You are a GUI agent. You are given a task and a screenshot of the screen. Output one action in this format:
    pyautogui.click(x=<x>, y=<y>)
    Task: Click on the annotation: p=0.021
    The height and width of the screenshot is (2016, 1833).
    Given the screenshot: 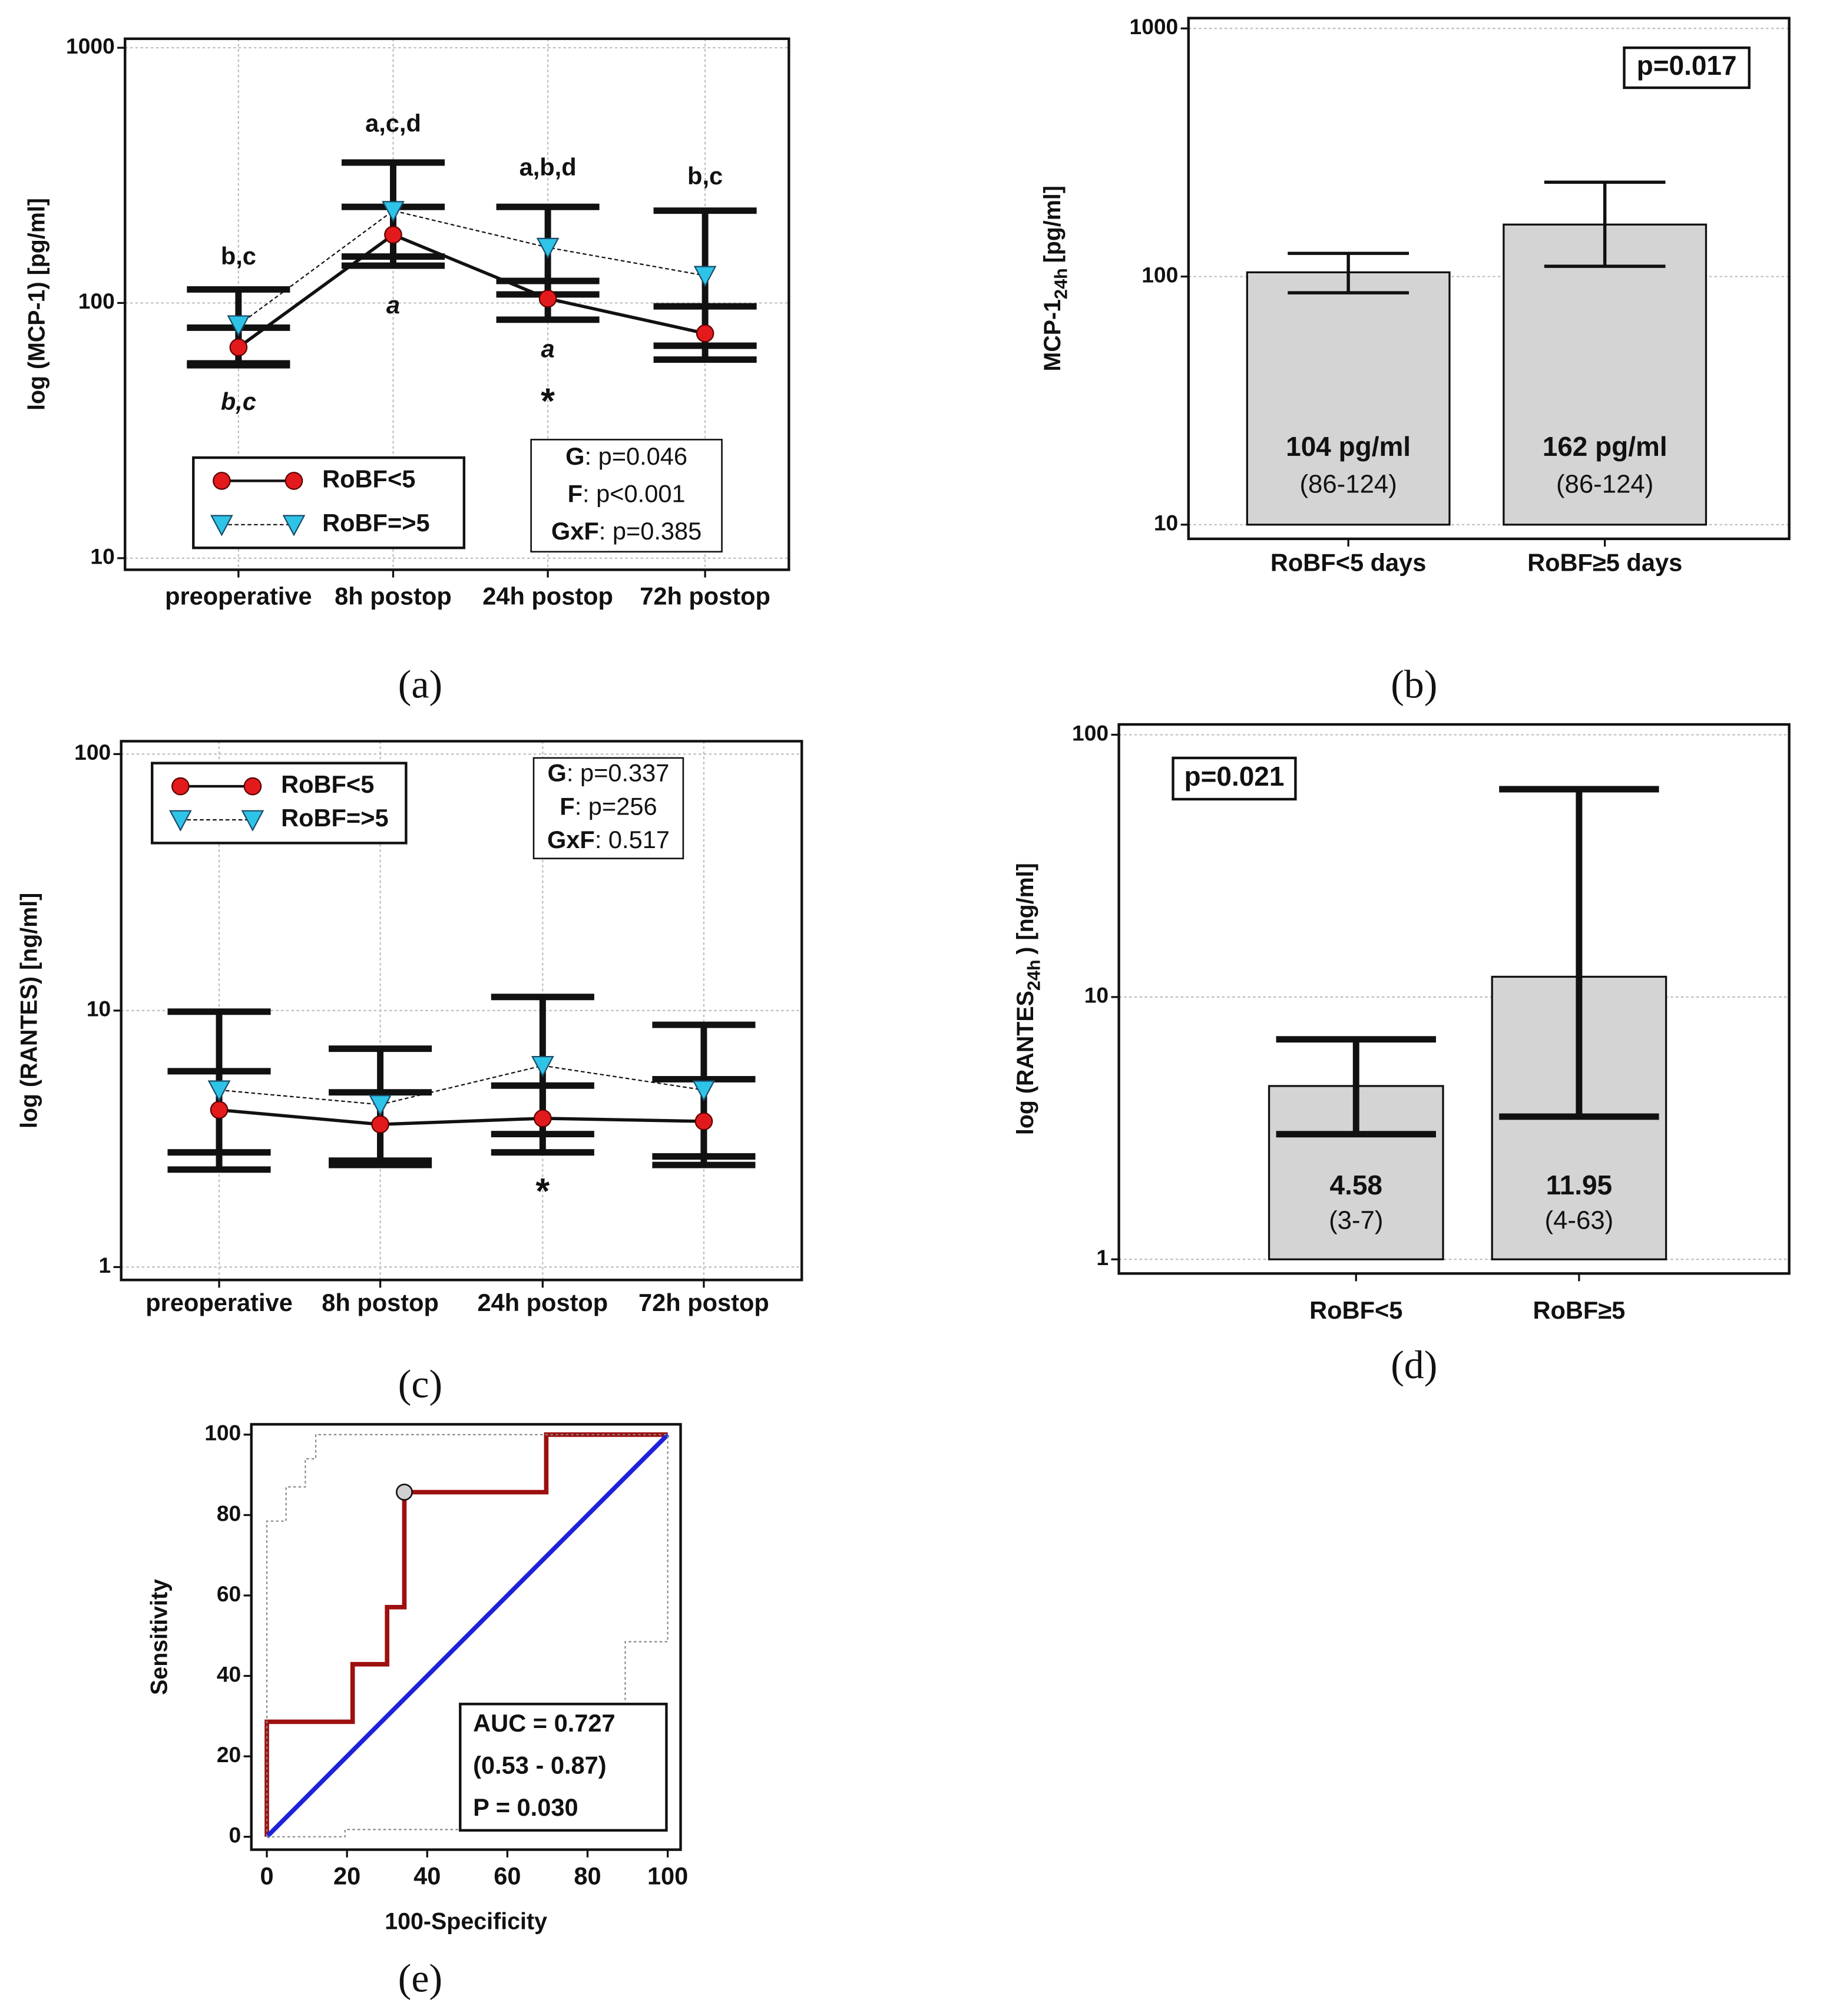 What is the action you would take?
    pyautogui.click(x=1234, y=777)
    